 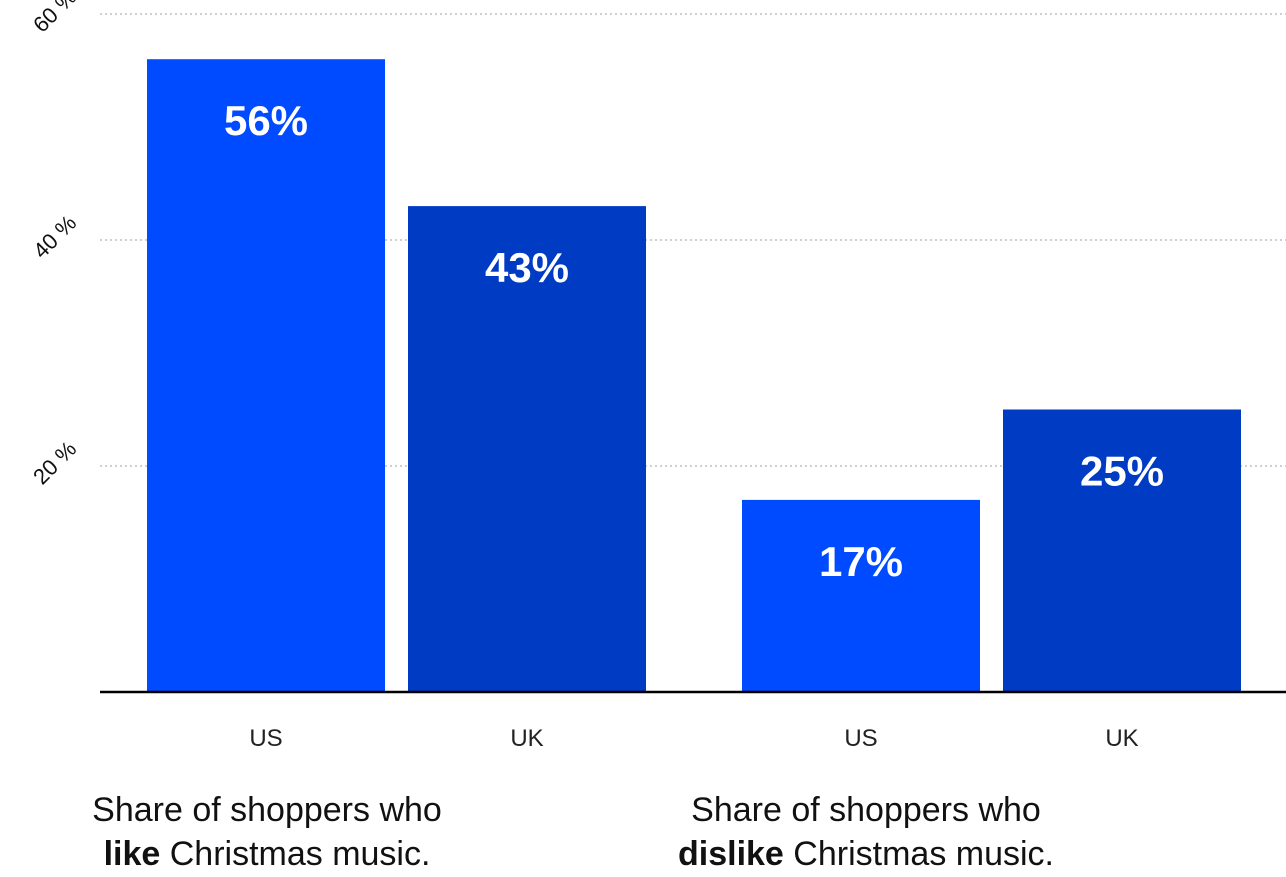 What do you see at coordinates (266, 120) in the screenshot?
I see `bar-value-label: 56%` at bounding box center [266, 120].